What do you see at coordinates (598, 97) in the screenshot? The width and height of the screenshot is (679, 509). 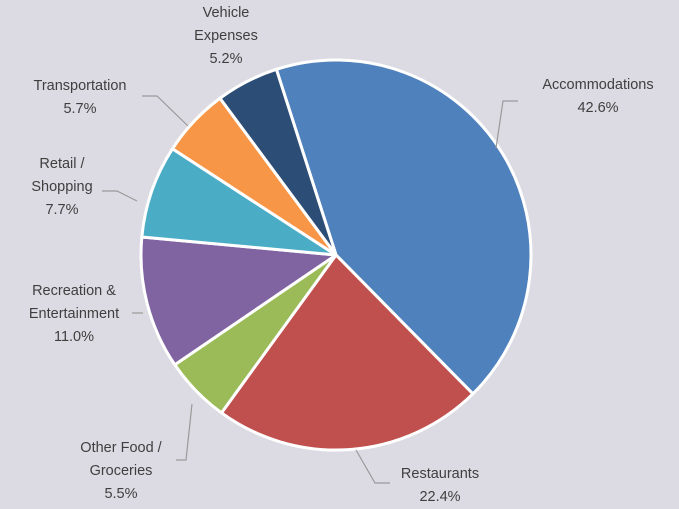 I see `label-accommodations: Accommodations 42.6%` at bounding box center [598, 97].